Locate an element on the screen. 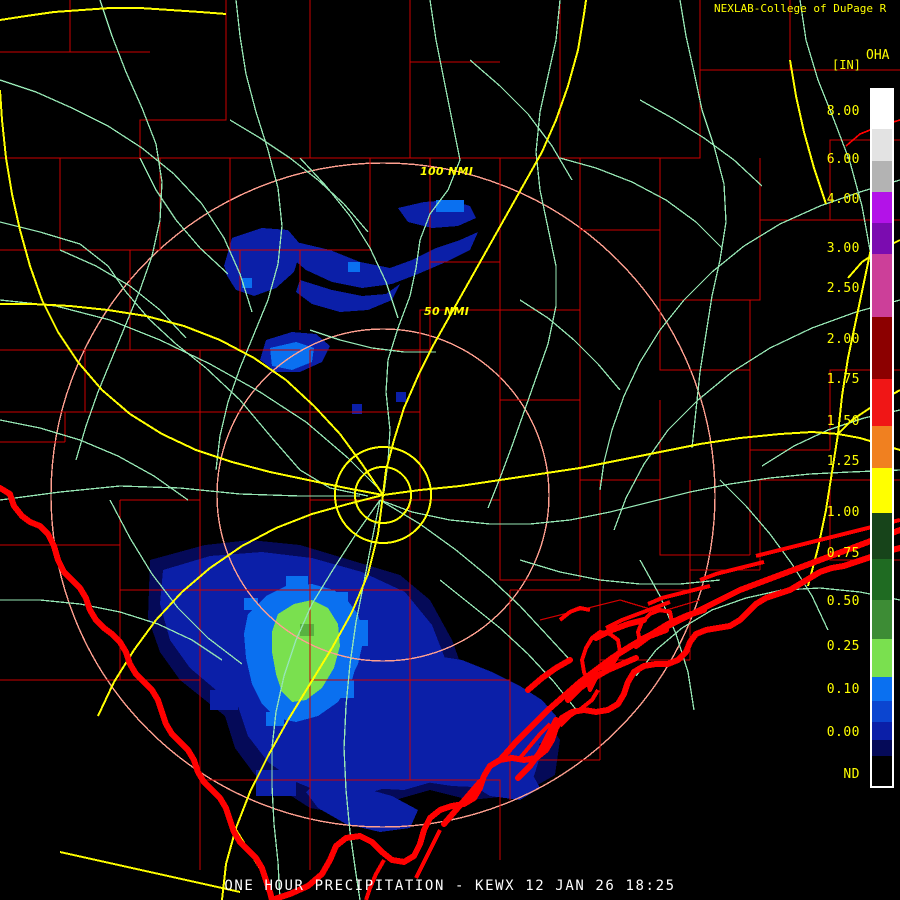 The width and height of the screenshot is (900, 900). colorbar is located at coordinates (882, 438).